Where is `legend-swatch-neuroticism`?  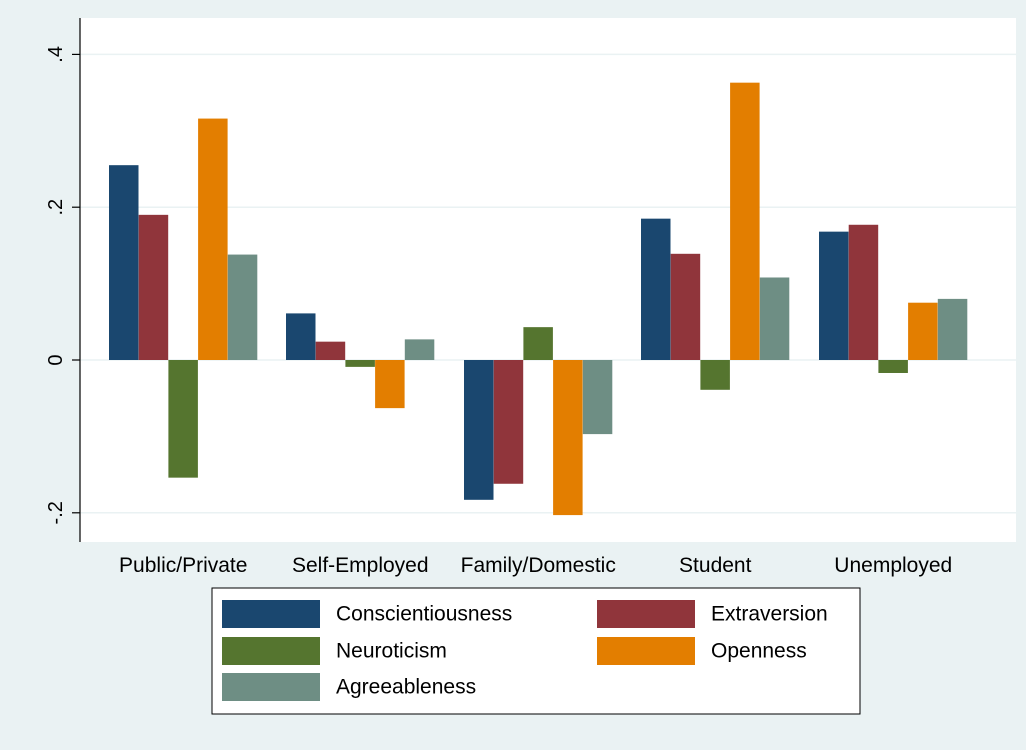 legend-swatch-neuroticism is located at coordinates (271, 651).